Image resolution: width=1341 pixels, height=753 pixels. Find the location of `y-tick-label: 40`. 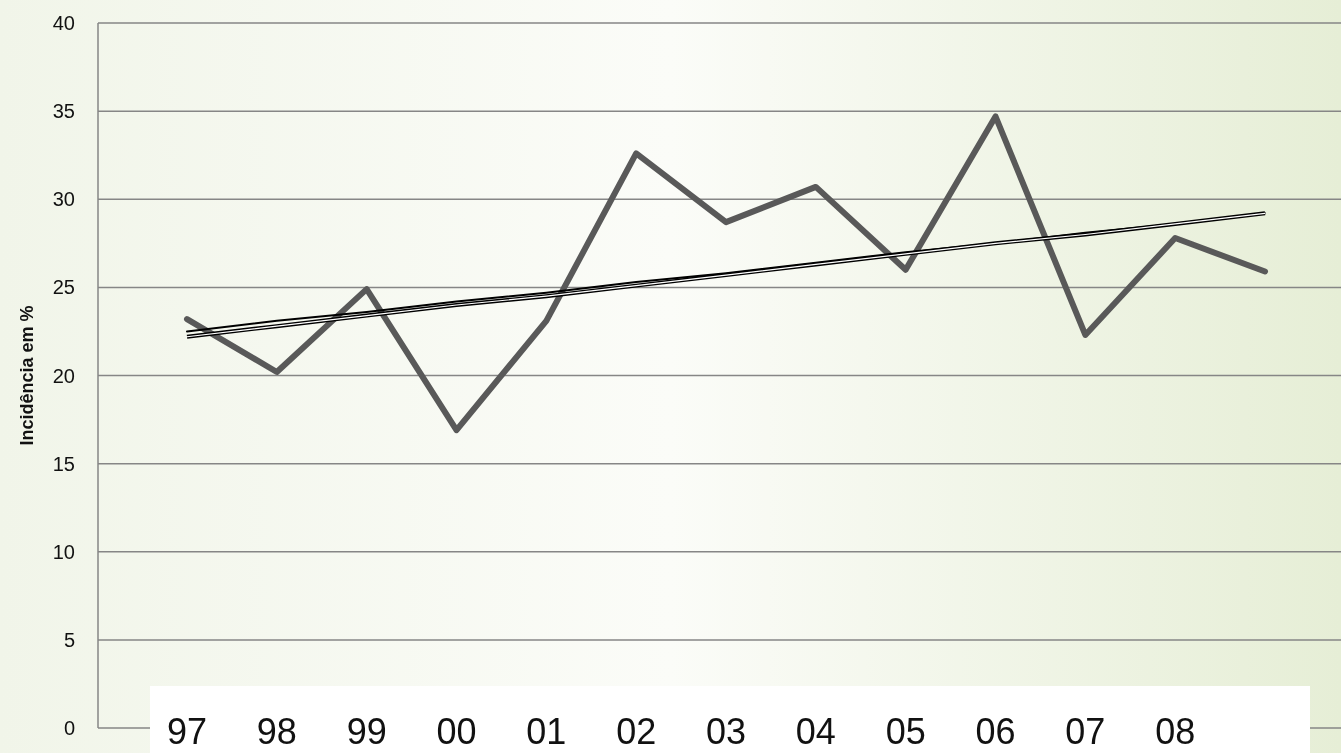

y-tick-label: 40 is located at coordinates (63, 23).